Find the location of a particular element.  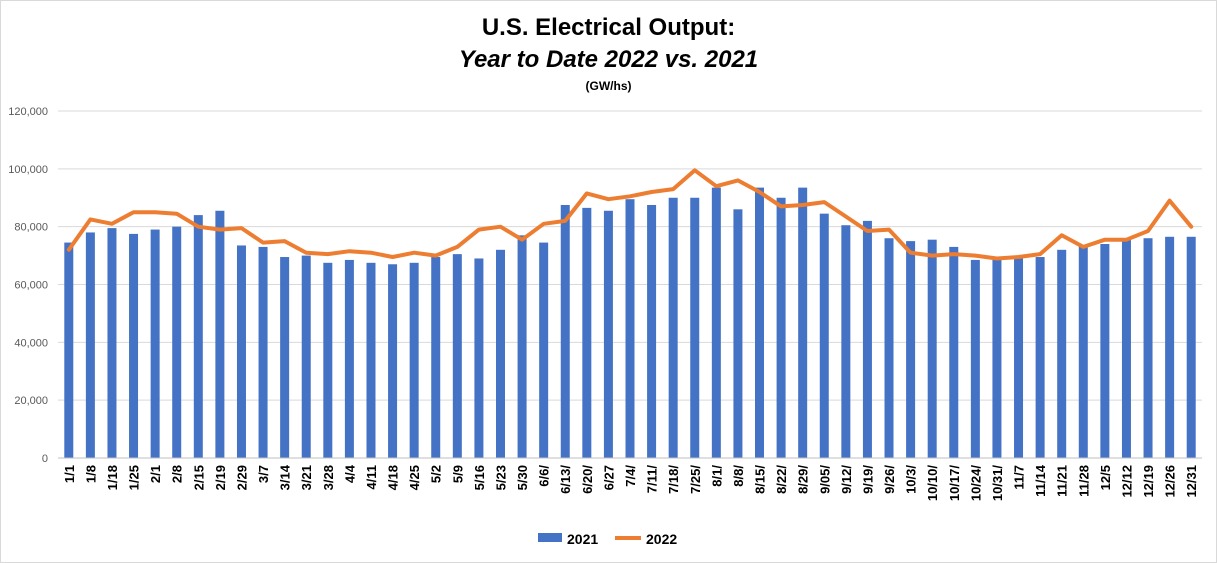

x-tick-label: 6/13/ is located at coordinates (565, 479).